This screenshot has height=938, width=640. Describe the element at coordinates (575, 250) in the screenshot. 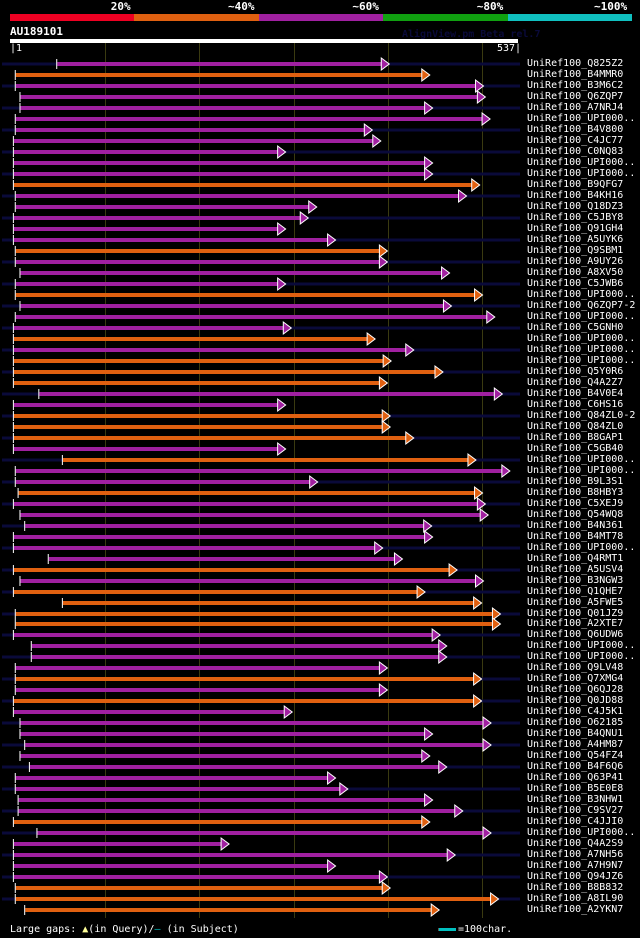

I see `hit-label: UniRef100_Q9SBM1` at that location.